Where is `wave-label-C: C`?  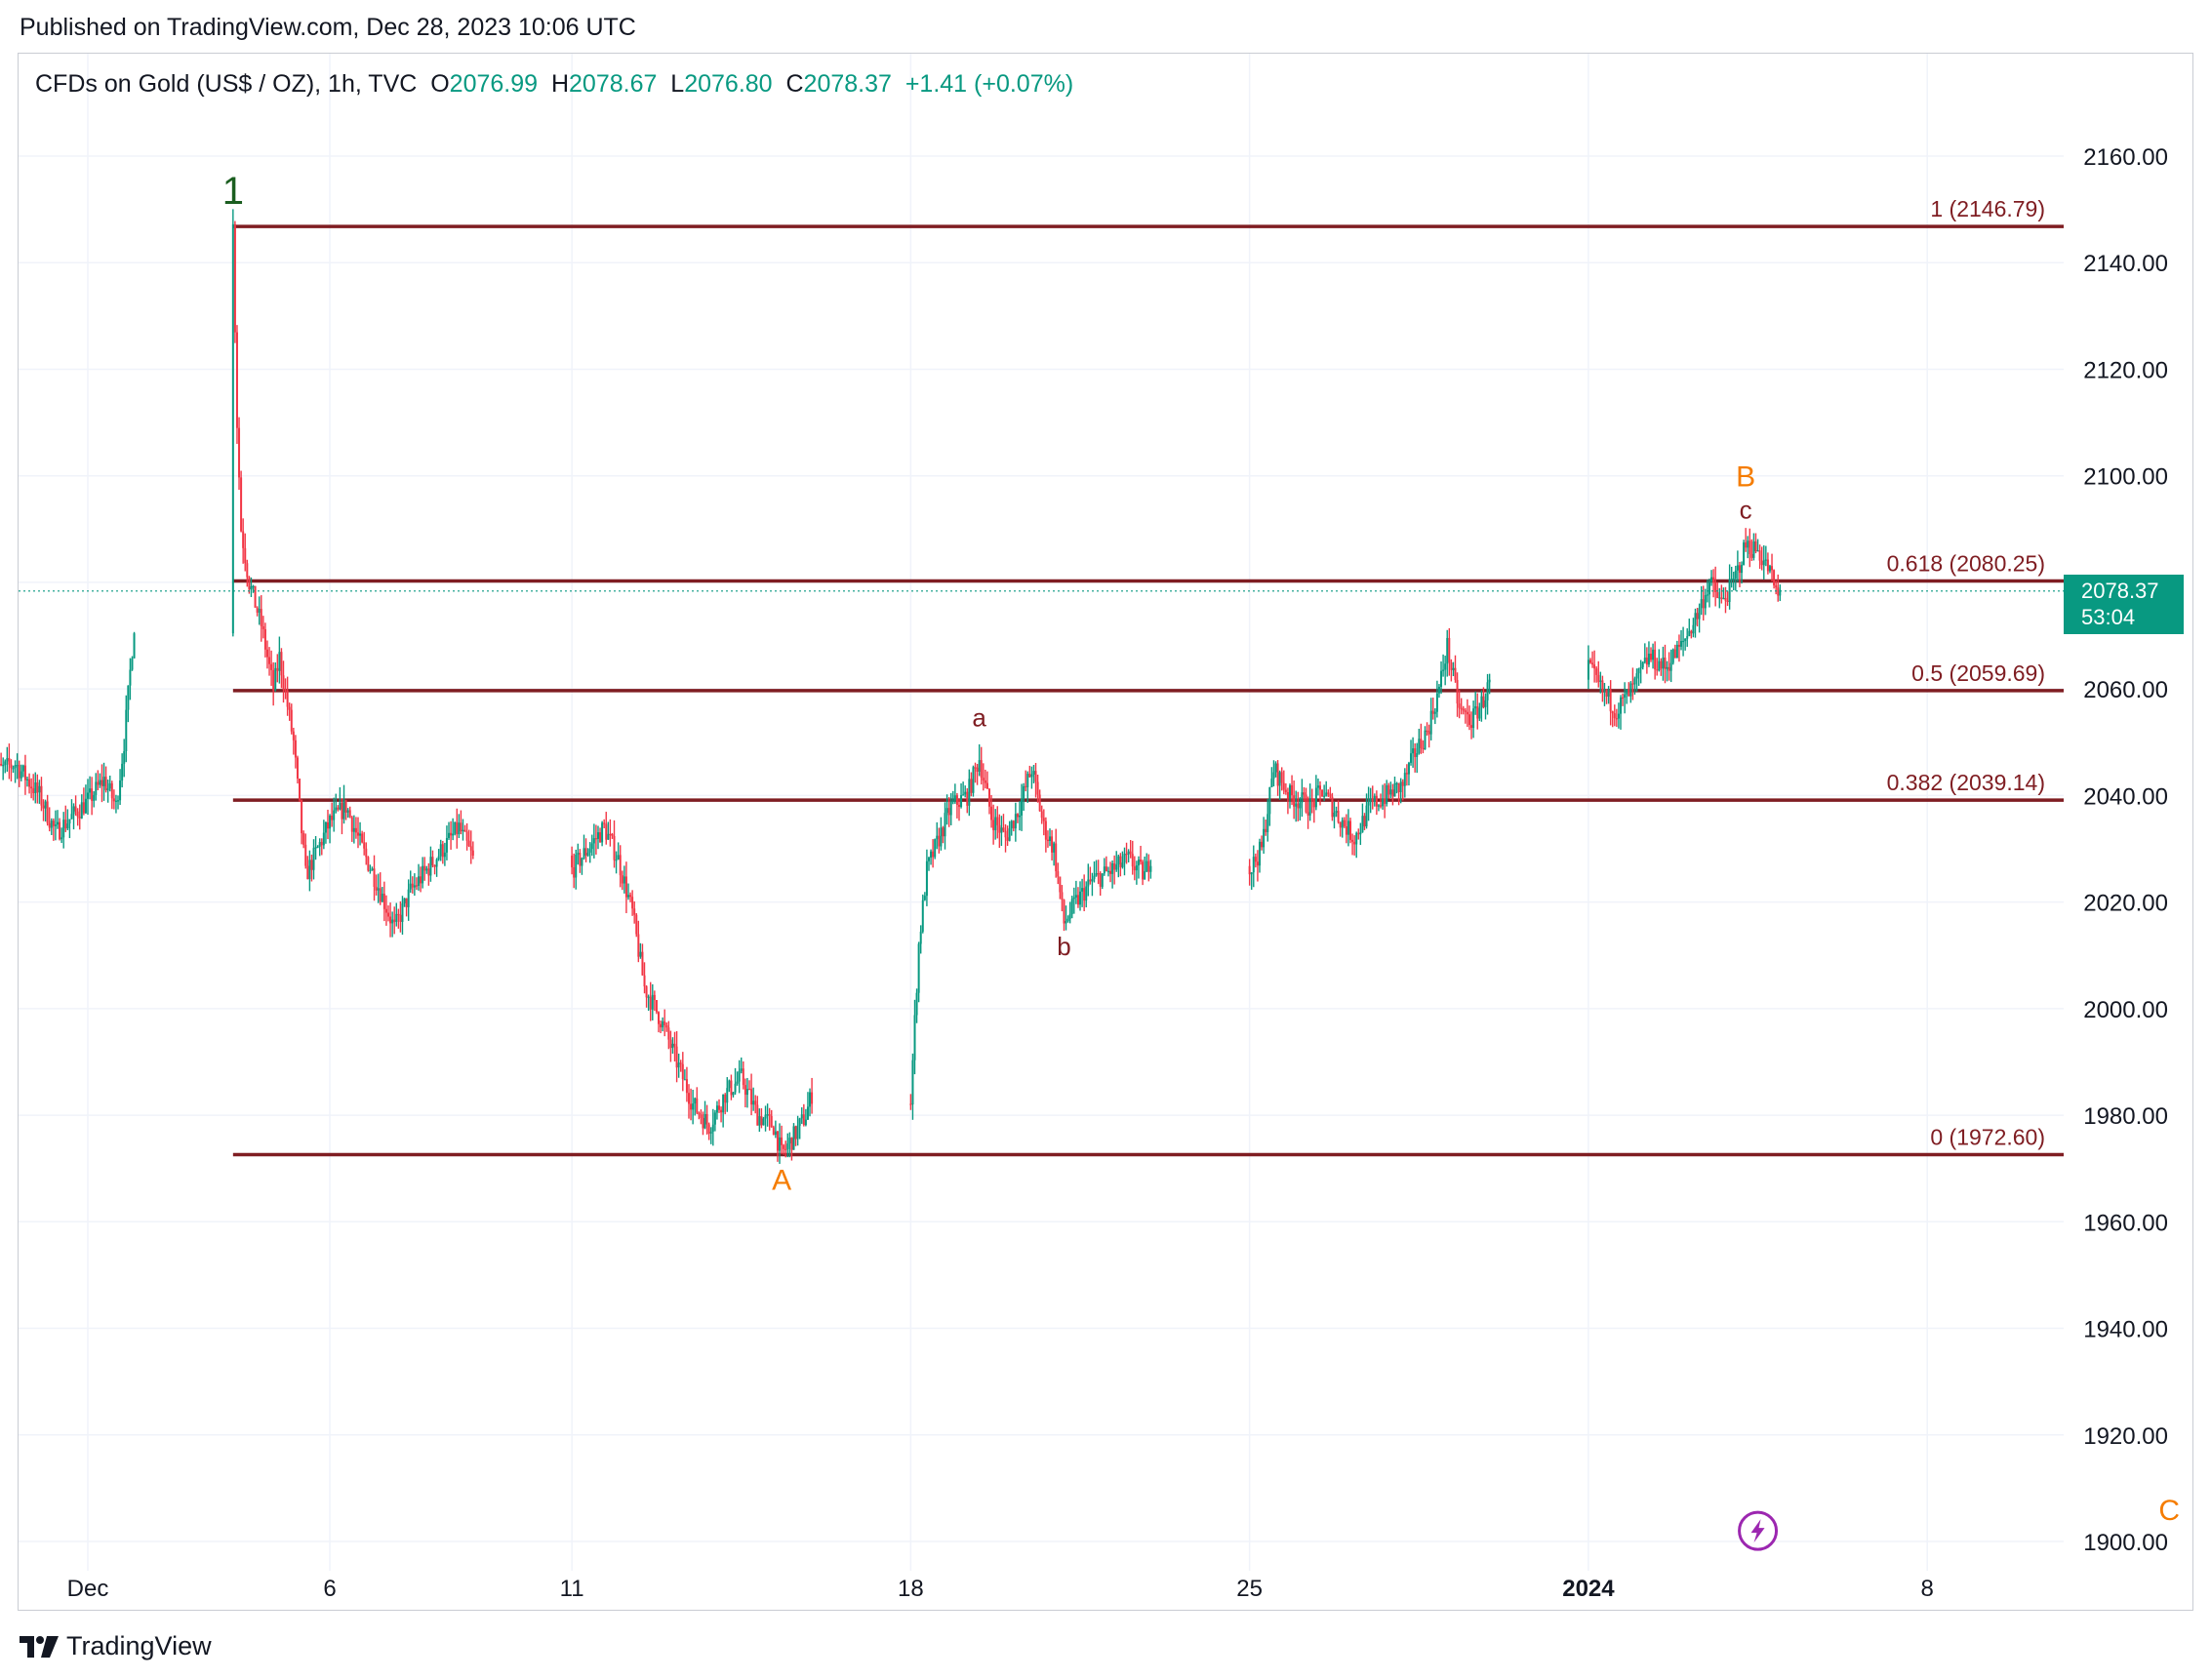
wave-label-C: C is located at coordinates (2169, 1511).